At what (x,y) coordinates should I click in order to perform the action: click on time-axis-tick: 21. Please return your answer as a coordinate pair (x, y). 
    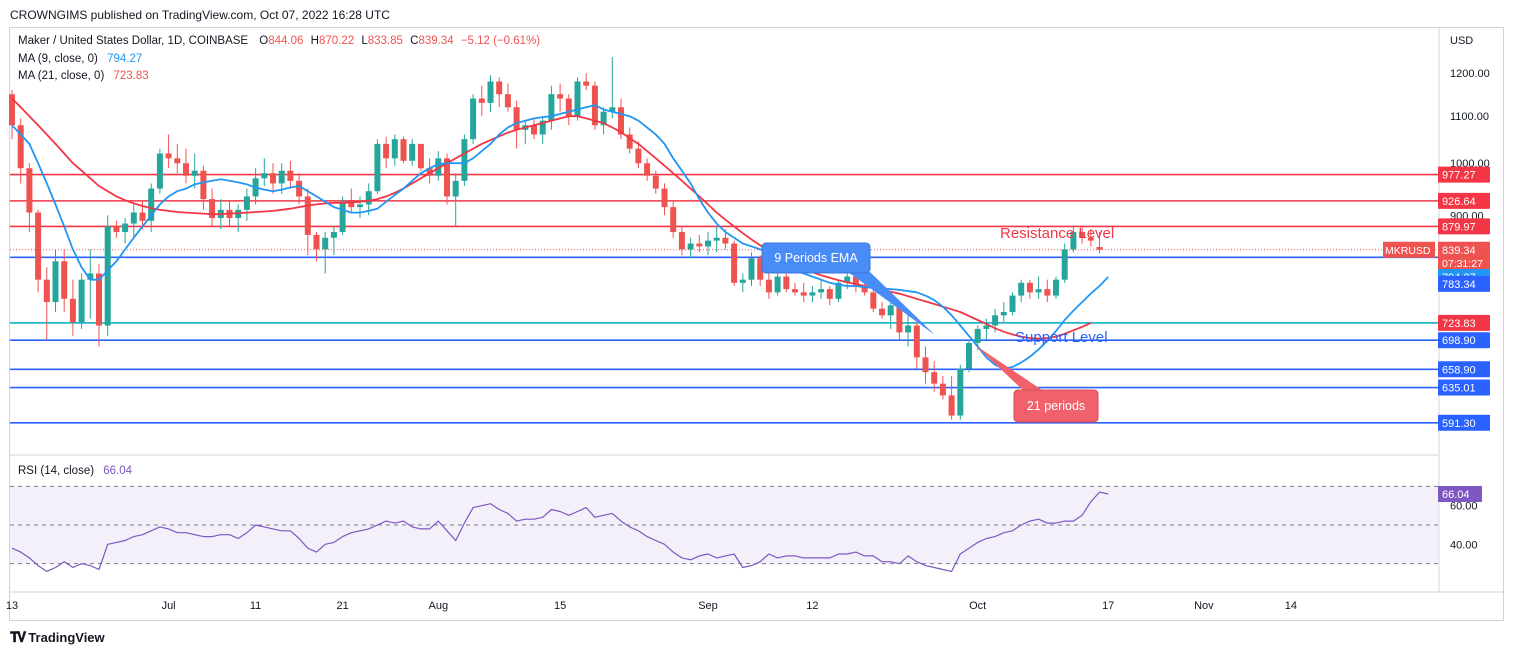
    Looking at the image, I should click on (342, 606).